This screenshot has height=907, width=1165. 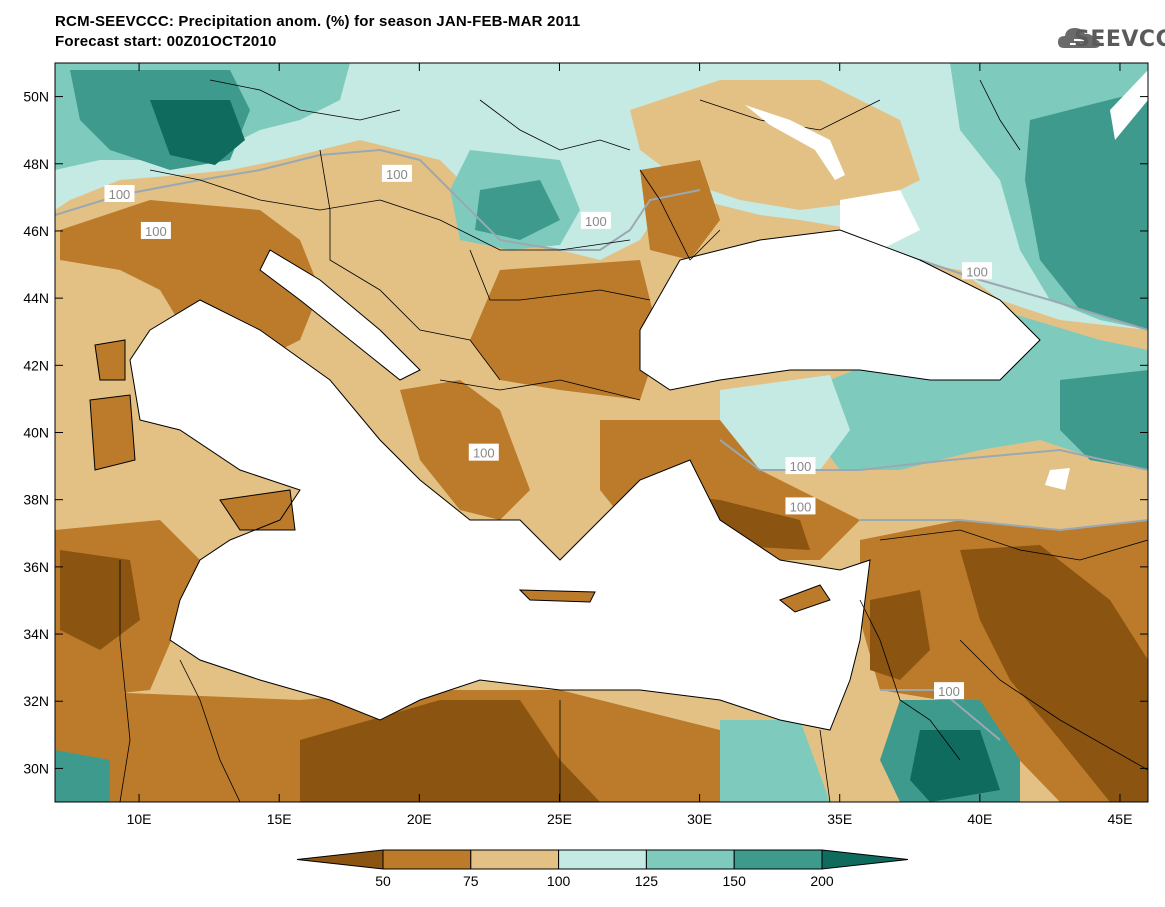 What do you see at coordinates (36, 500) in the screenshot?
I see `y-tick-label: 38N` at bounding box center [36, 500].